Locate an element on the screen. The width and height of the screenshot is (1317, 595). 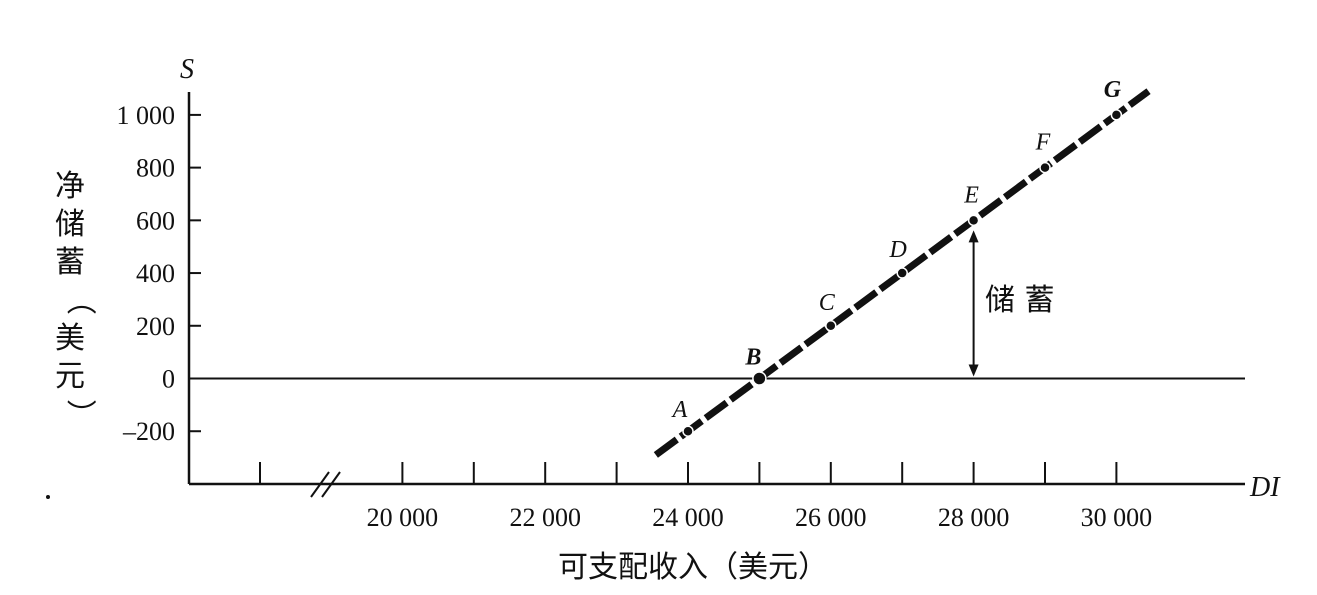
x-tick-label: 26 000 is located at coordinates (831, 517).